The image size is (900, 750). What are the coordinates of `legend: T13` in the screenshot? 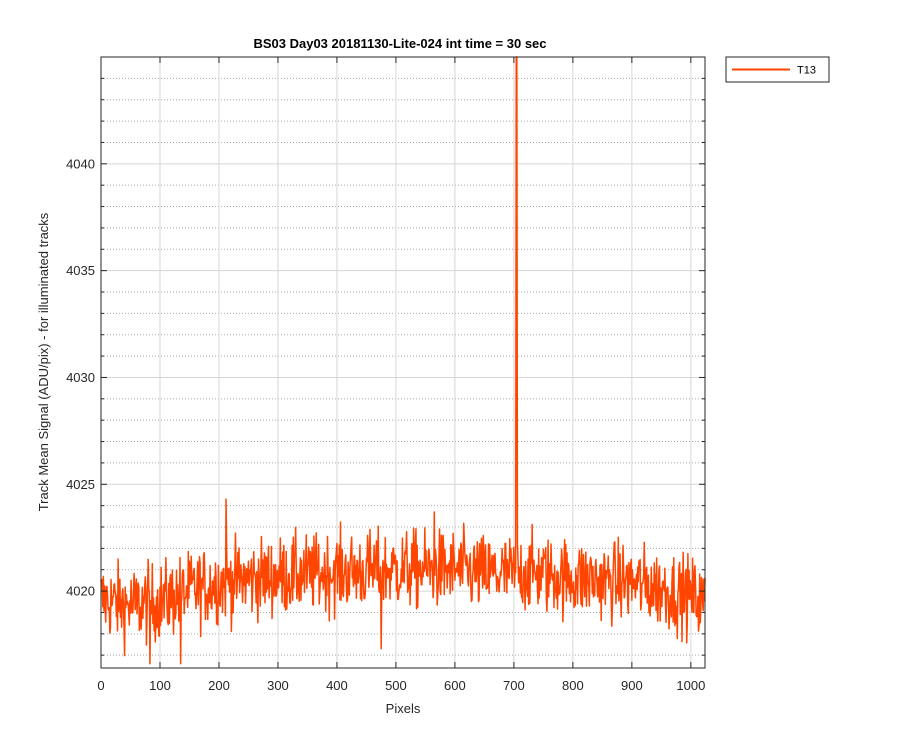 It's located at (777, 69).